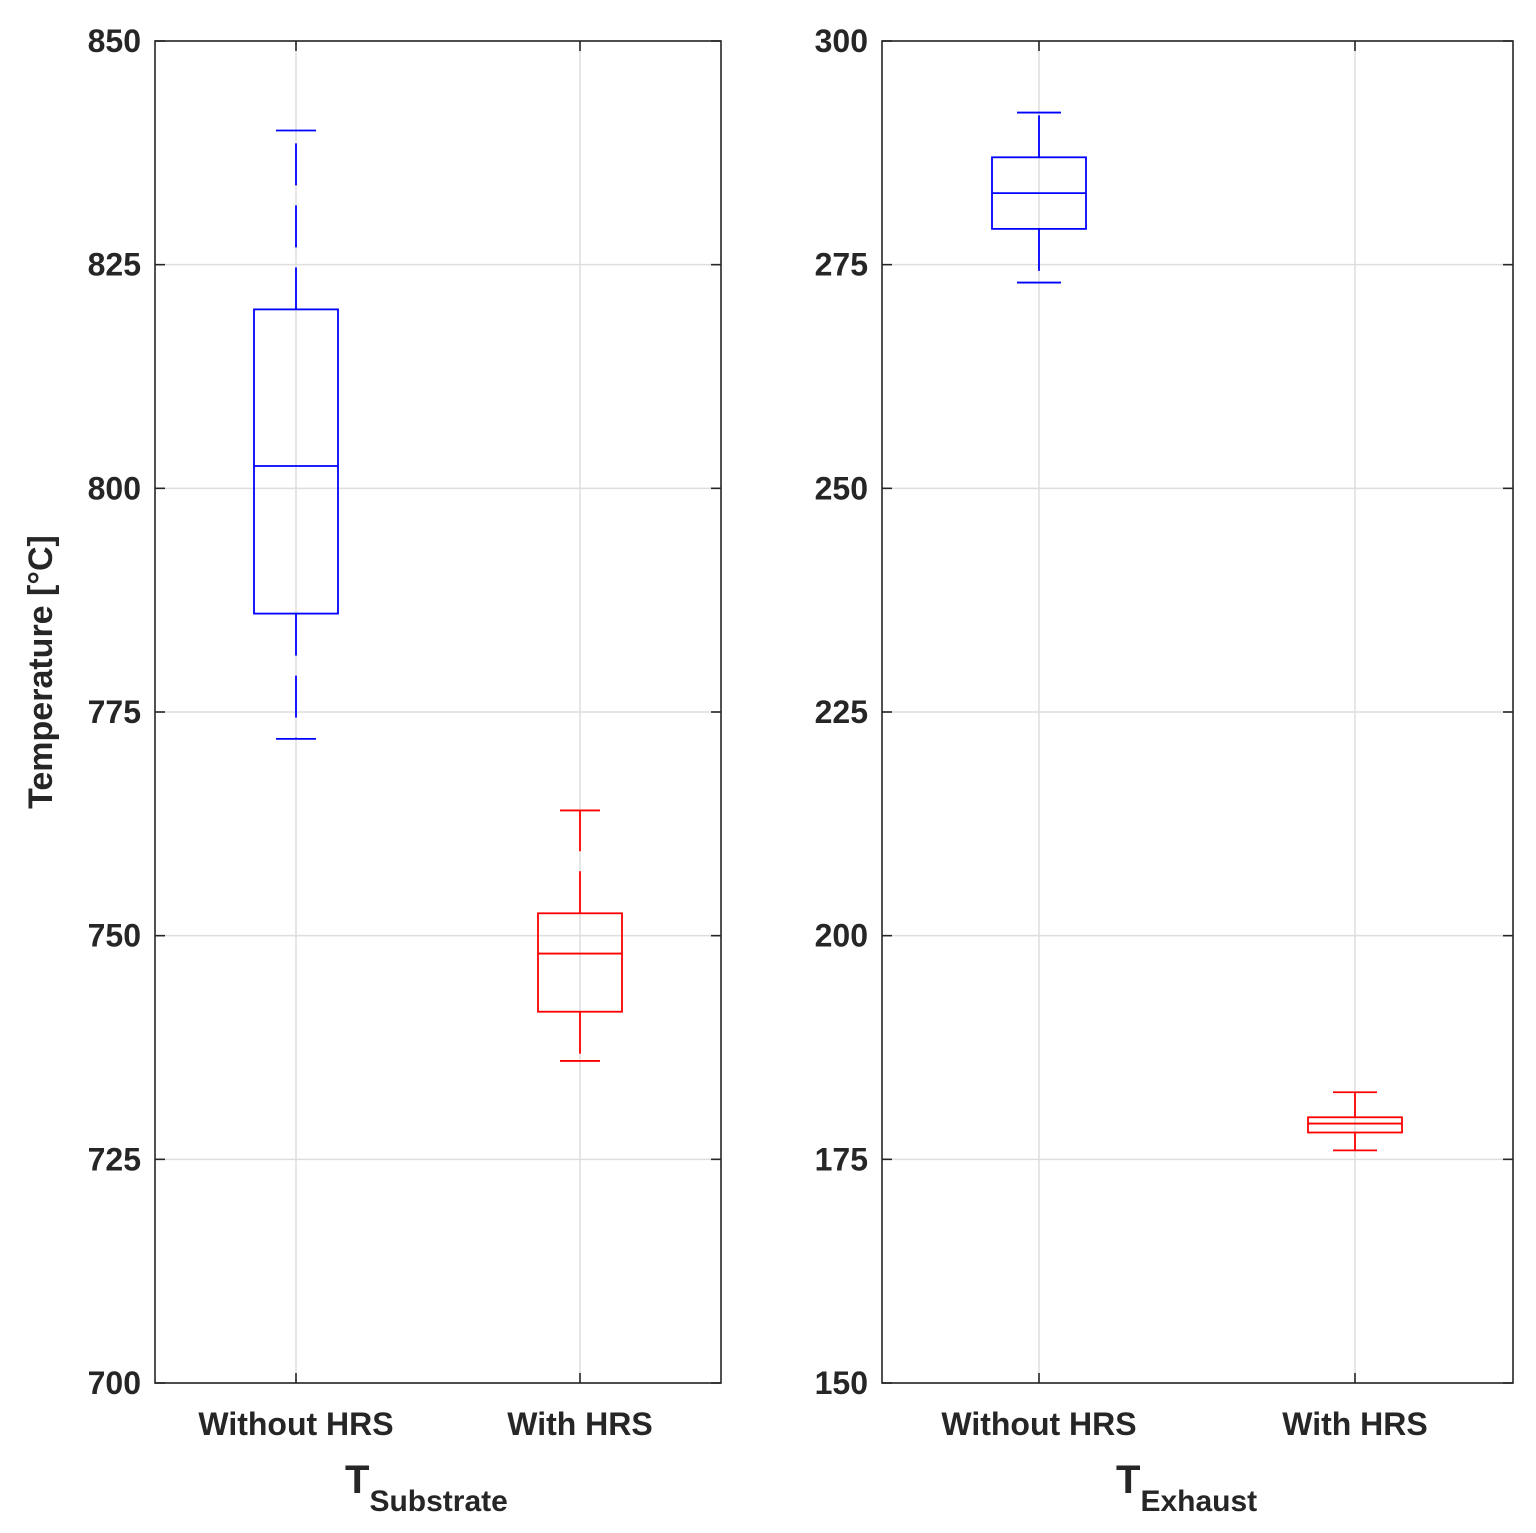  What do you see at coordinates (1198, 1501) in the screenshot?
I see `x-axis-label-subscript: Exhaust` at bounding box center [1198, 1501].